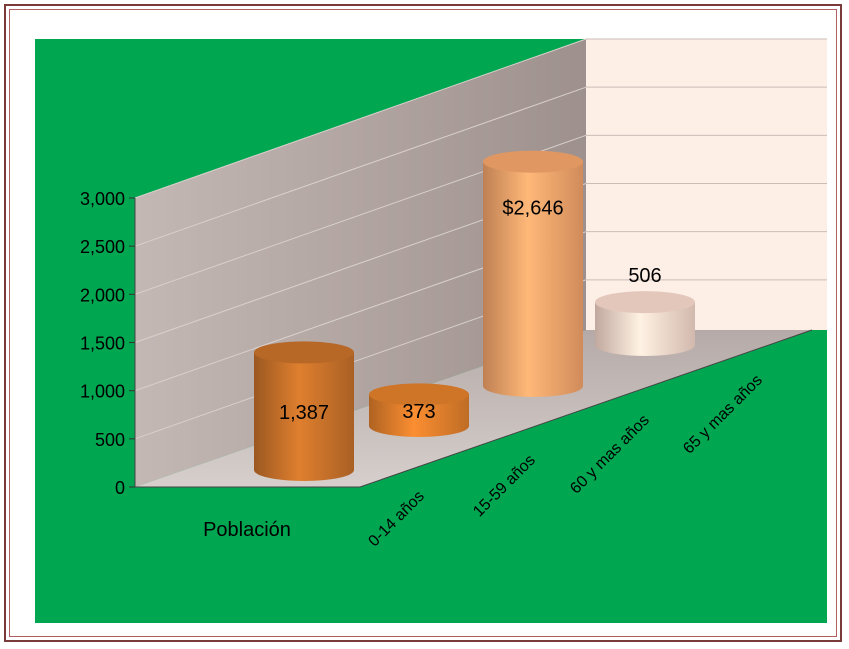 This screenshot has width=849, height=649. I want to click on y-tick-label: 3,000, so click(102, 199).